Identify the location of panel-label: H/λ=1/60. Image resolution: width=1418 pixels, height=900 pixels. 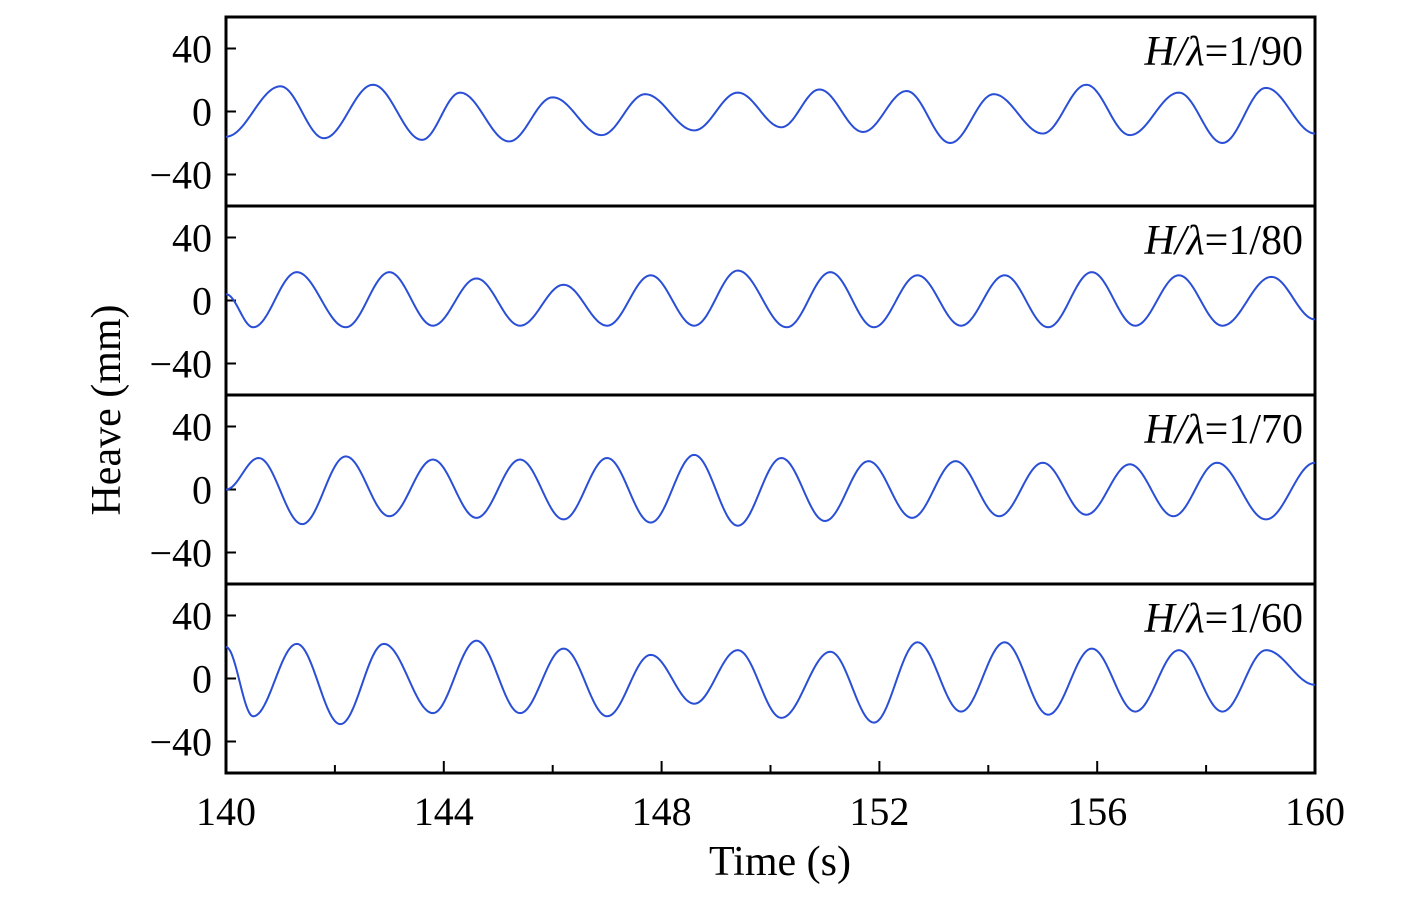
(1223, 619).